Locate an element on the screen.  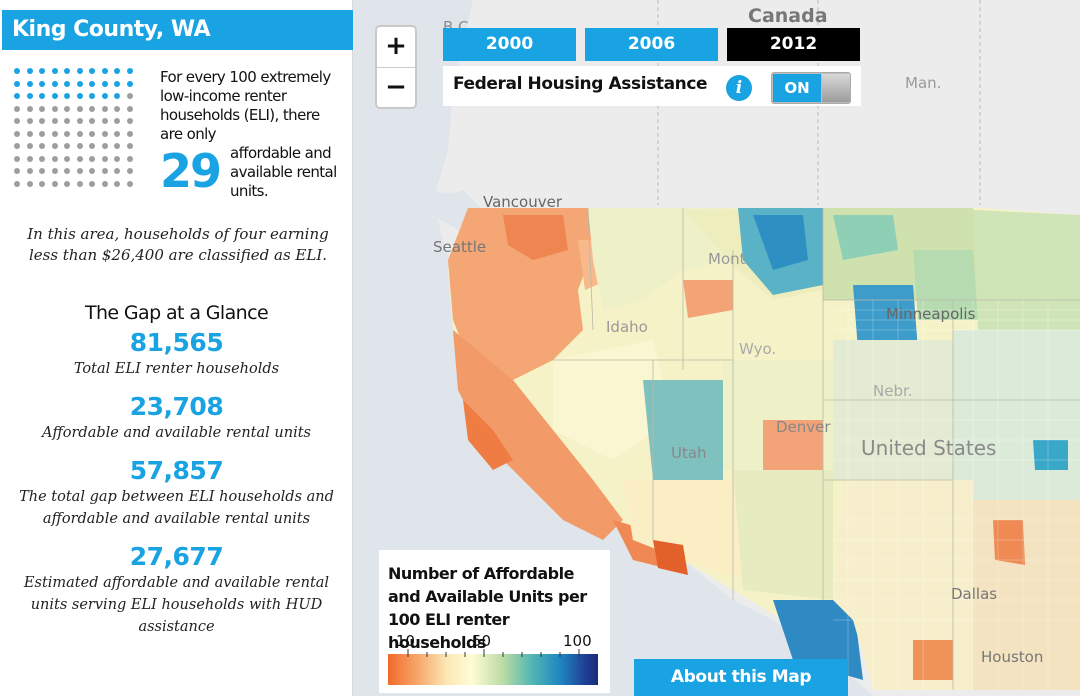
gap-stat-total-eli: 81,565 Total ELI renter households is located at coordinates (176, 354).